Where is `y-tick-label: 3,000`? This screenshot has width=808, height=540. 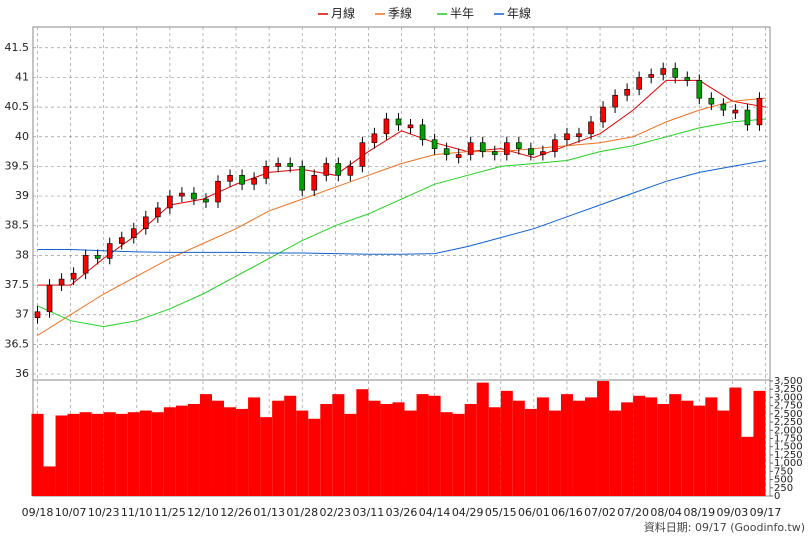 y-tick-label: 3,000 is located at coordinates (788, 397).